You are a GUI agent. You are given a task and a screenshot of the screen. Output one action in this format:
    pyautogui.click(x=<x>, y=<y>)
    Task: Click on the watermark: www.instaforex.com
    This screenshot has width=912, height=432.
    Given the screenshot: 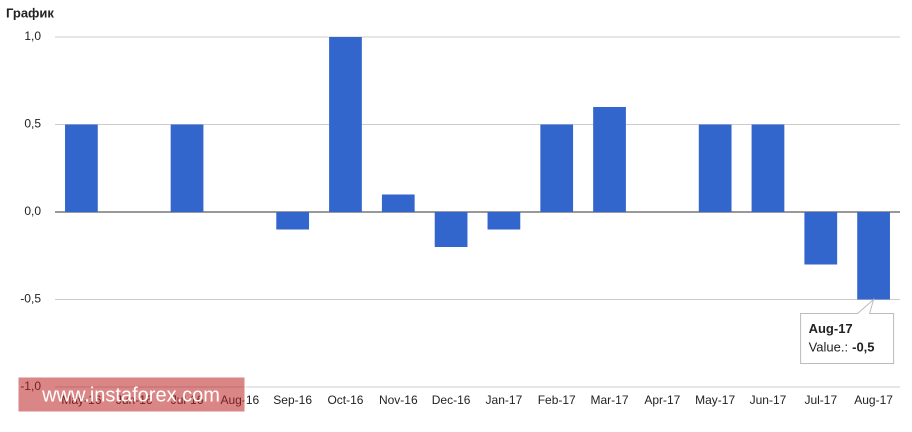 What is the action you would take?
    pyautogui.click(x=131, y=394)
    